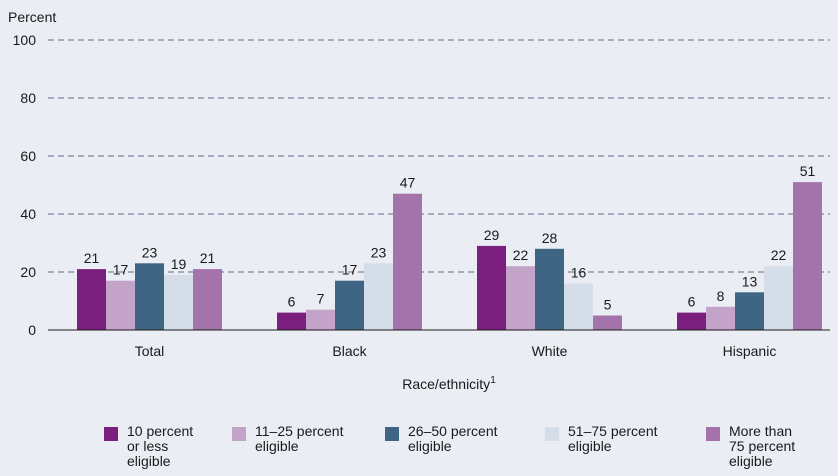  Describe the element at coordinates (750, 351) in the screenshot. I see `x-tick-label: Hispanic` at that location.